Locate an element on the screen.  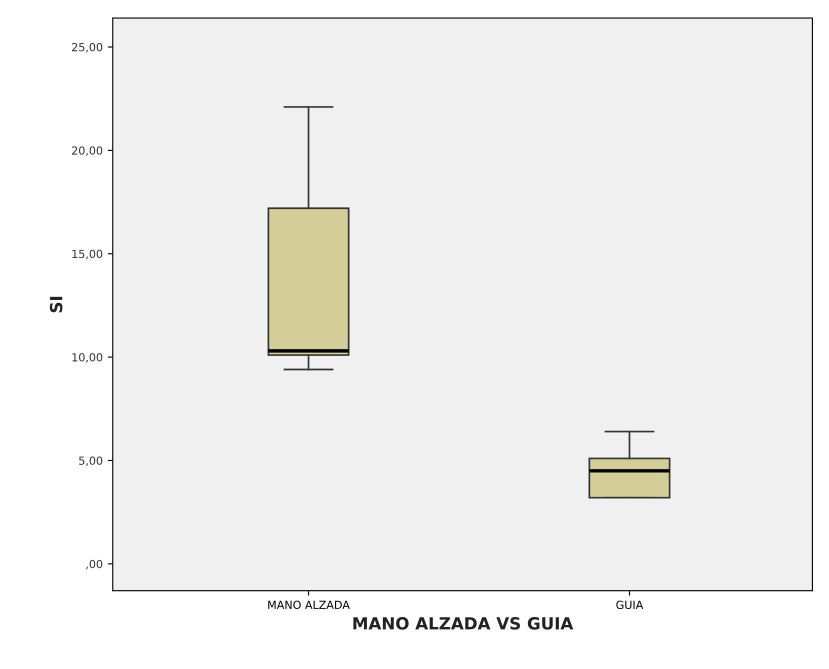
x-axis-title: MANO ALZADA VS GUIA is located at coordinates (463, 623).